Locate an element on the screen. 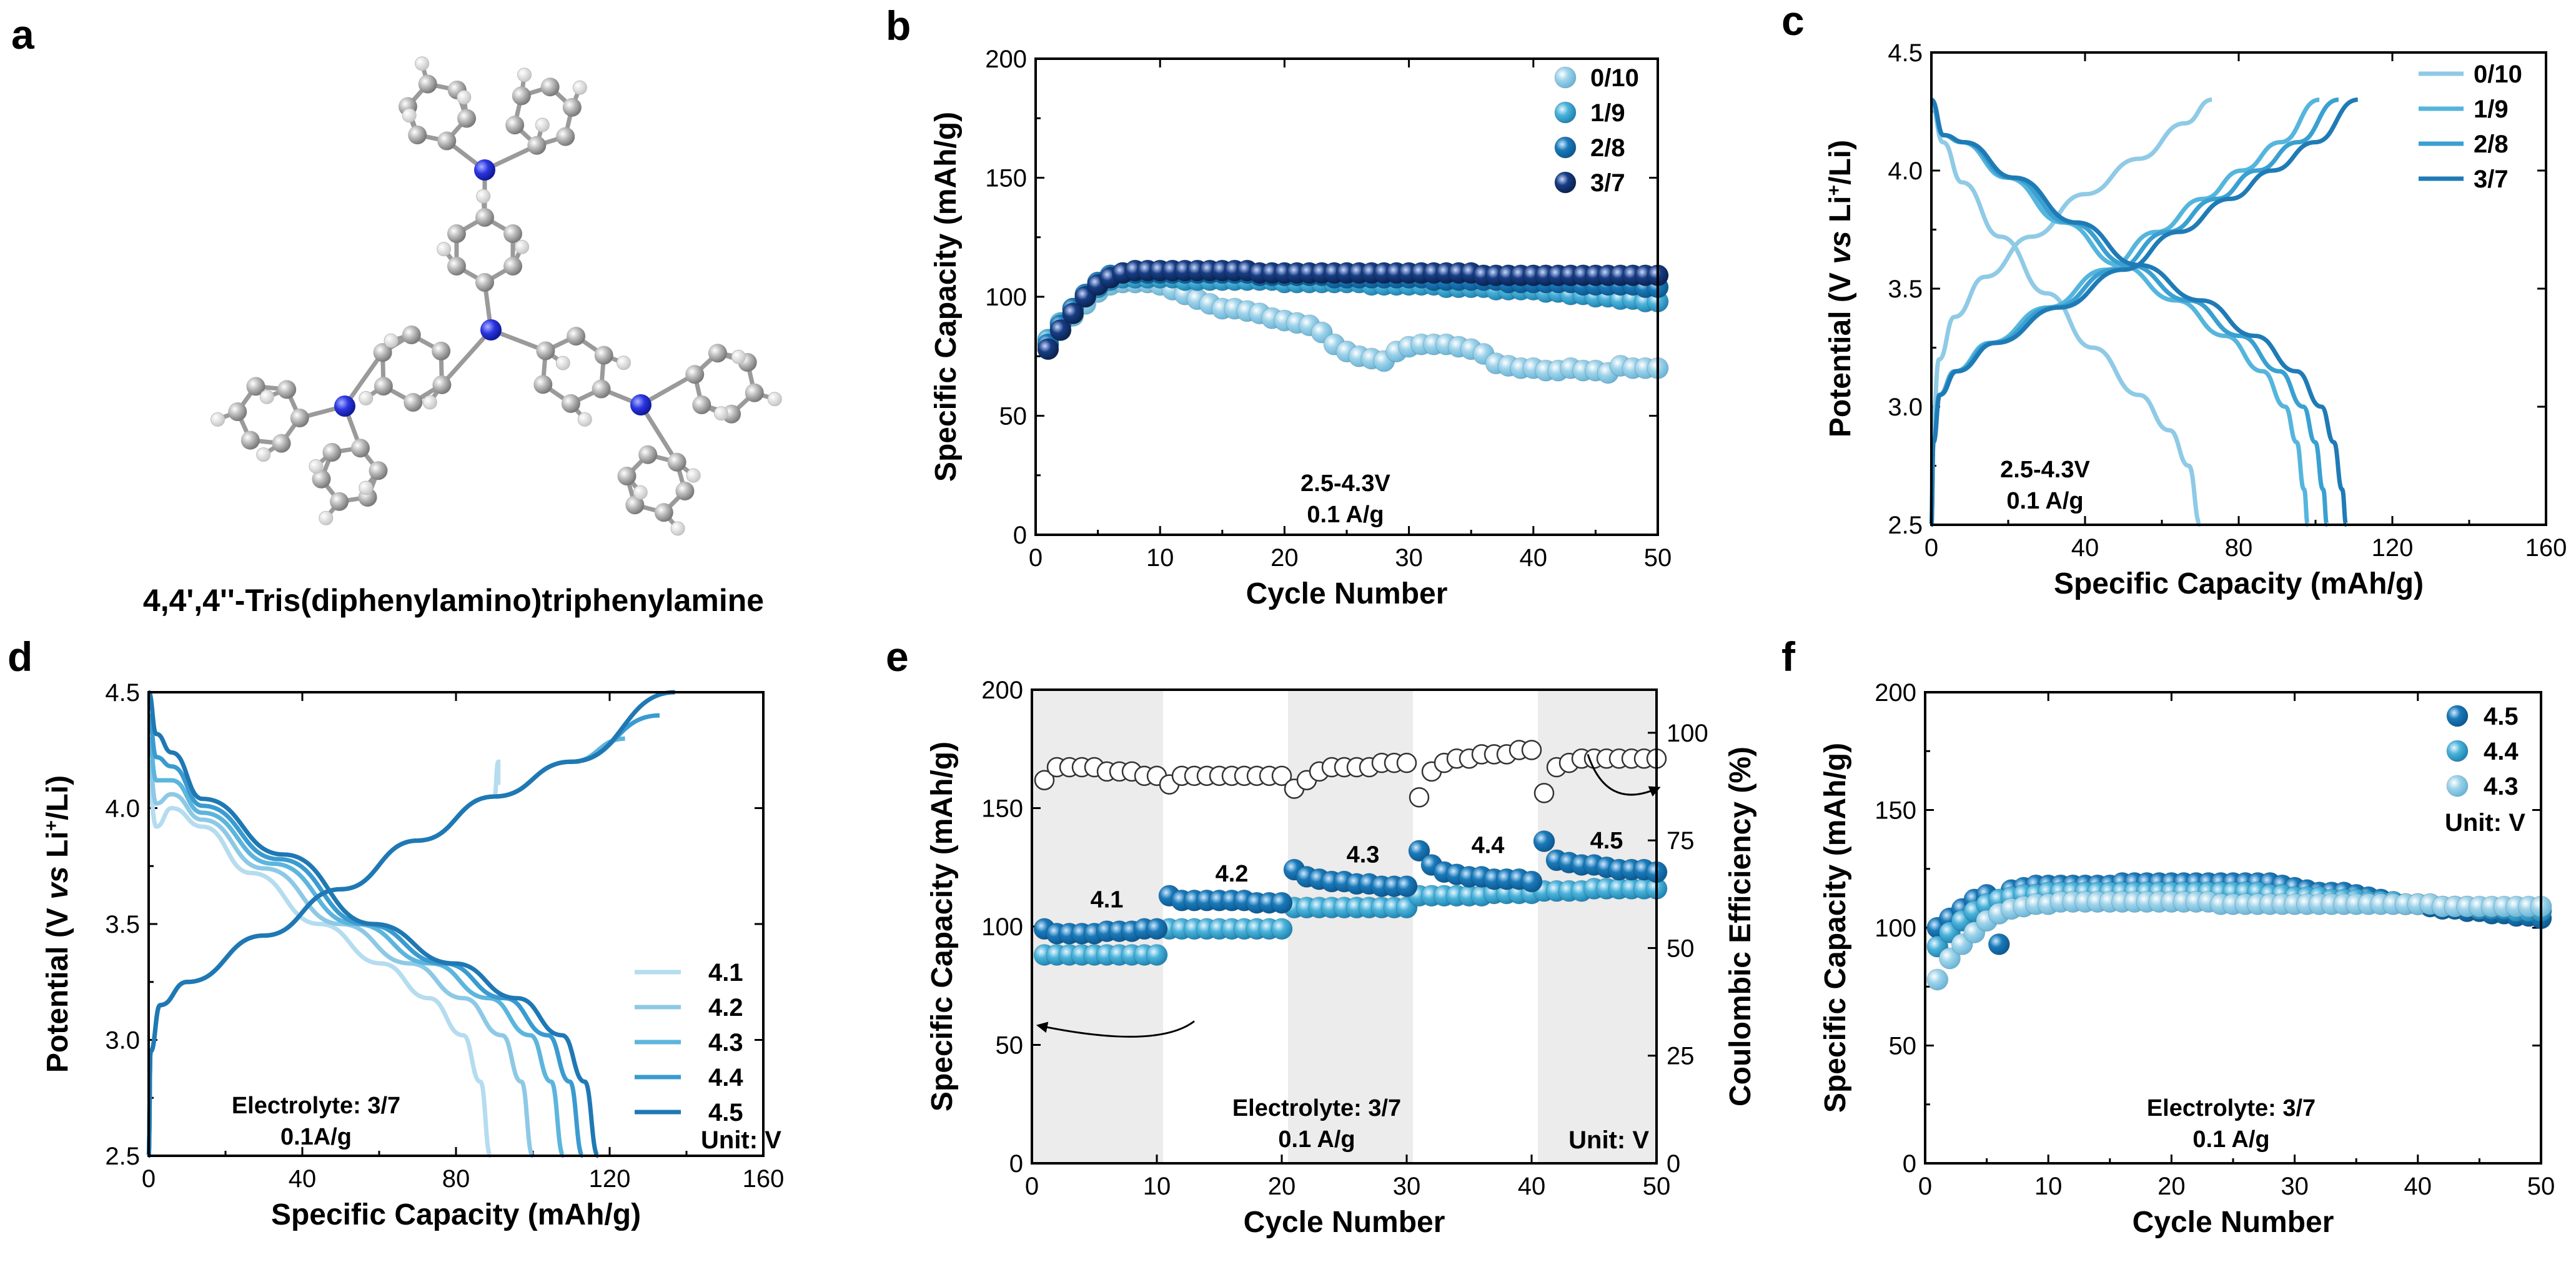 This screenshot has width=2576, height=1267. y2-tick-label: 75 is located at coordinates (1681, 841).